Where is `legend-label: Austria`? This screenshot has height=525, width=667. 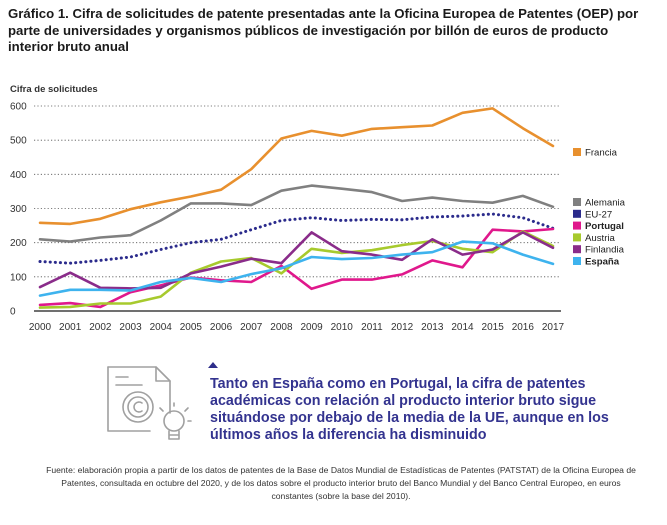 legend-label: Austria is located at coordinates (600, 238).